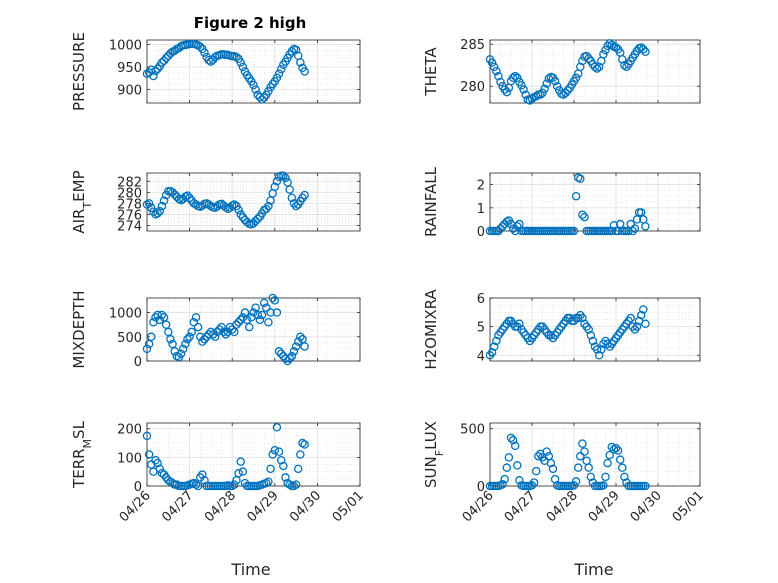 Image resolution: width=778 pixels, height=583 pixels. Describe the element at coordinates (561, 203) in the screenshot. I see `subplot-rainfall: 0 1 2 RAINFALL` at that location.